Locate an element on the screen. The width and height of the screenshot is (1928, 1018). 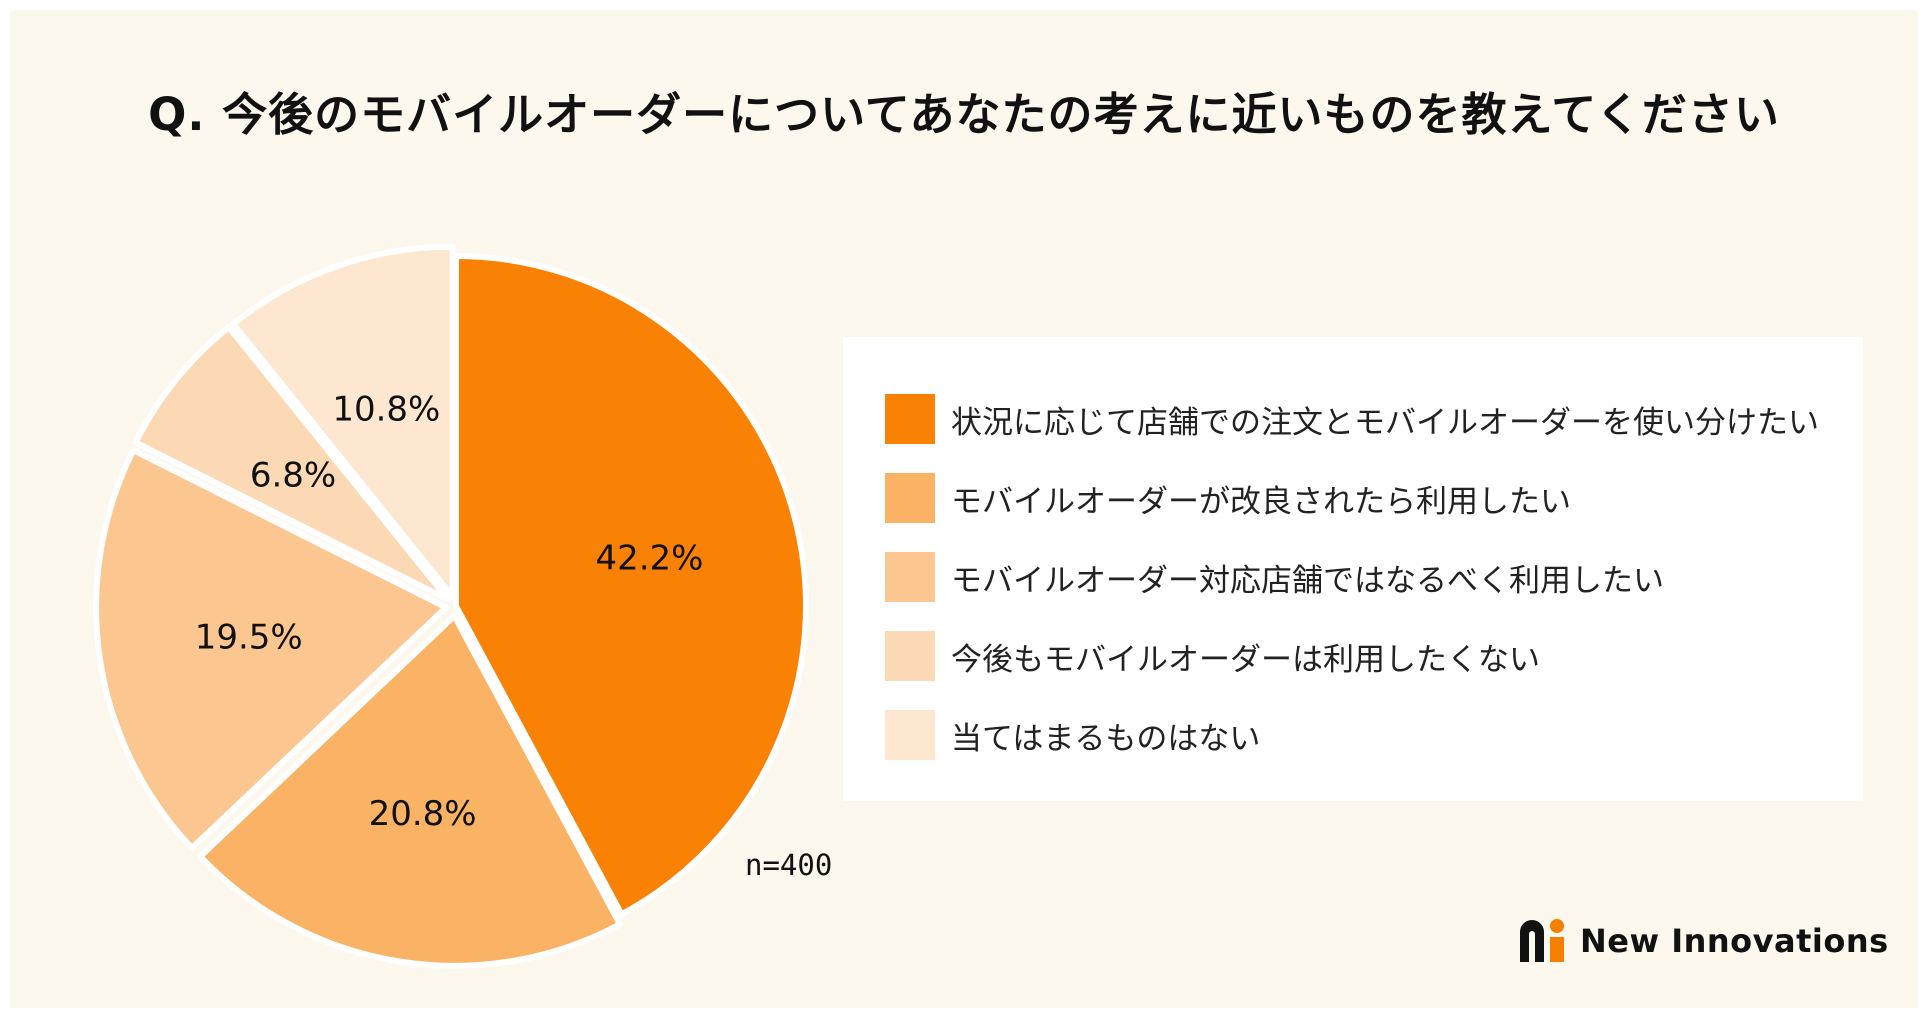
legend-label-0: 状況に応じて店舗での注文とモバイルオーダーを使い分けたい is located at coordinates (1385, 422).